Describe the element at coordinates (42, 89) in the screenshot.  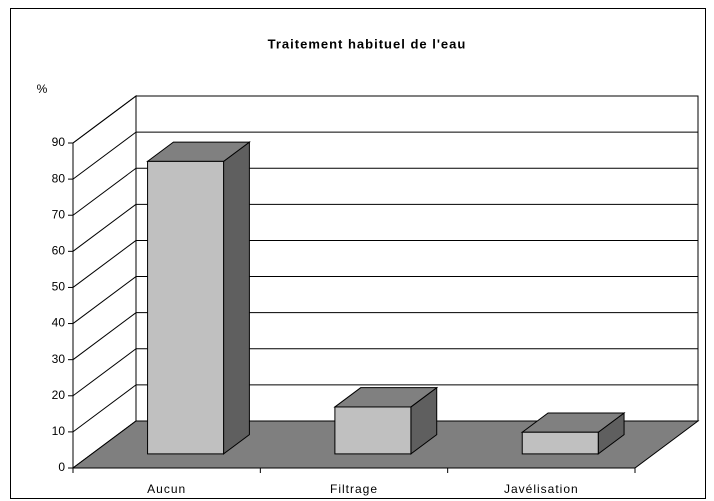
I see `y-axis-label: %` at that location.